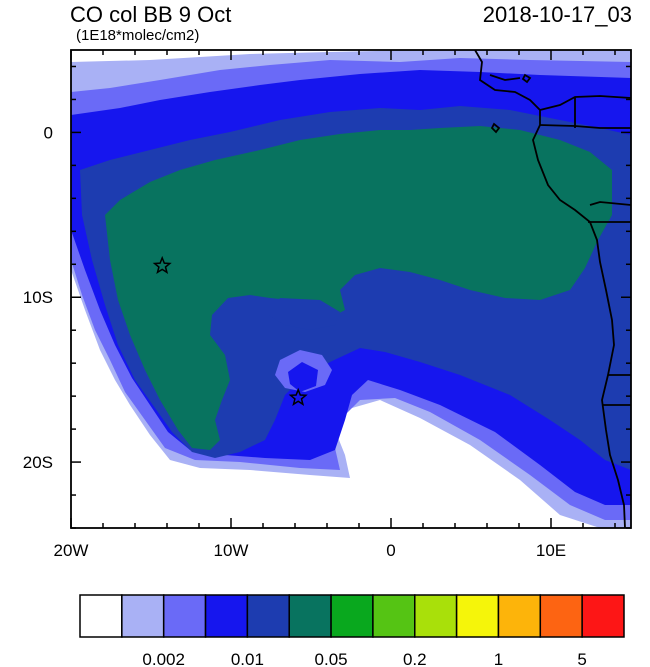  I want to click on x-tick-label: 10W, so click(231, 550).